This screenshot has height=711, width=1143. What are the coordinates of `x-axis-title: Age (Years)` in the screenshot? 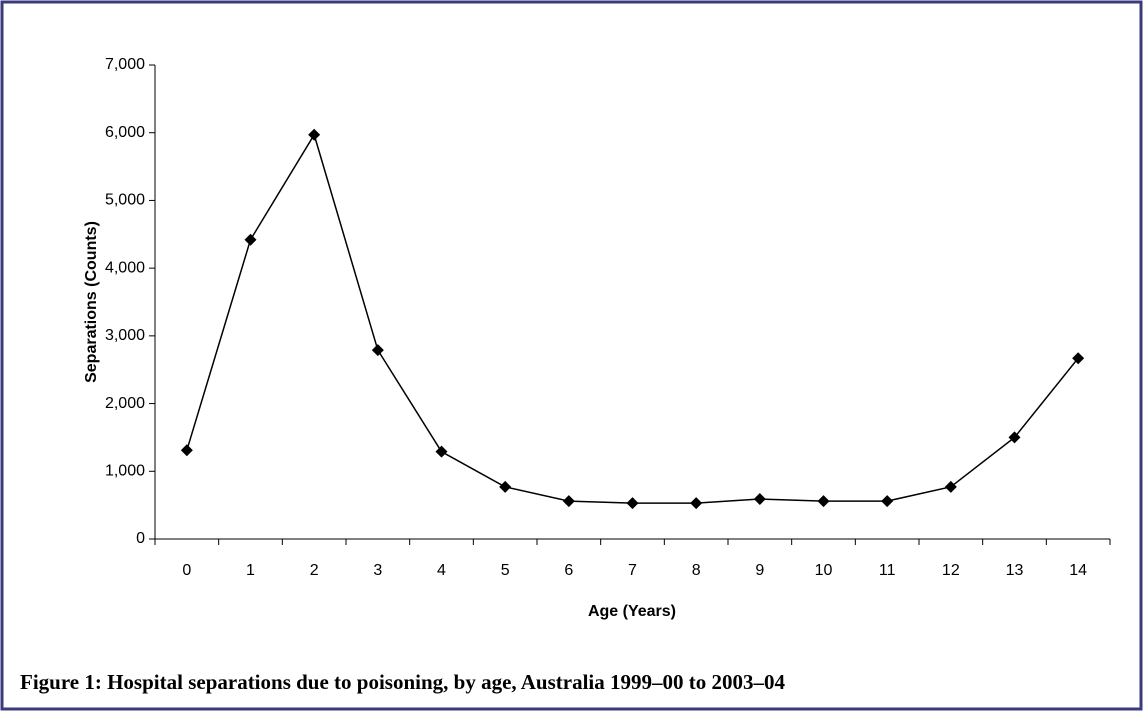 It's located at (632, 611).